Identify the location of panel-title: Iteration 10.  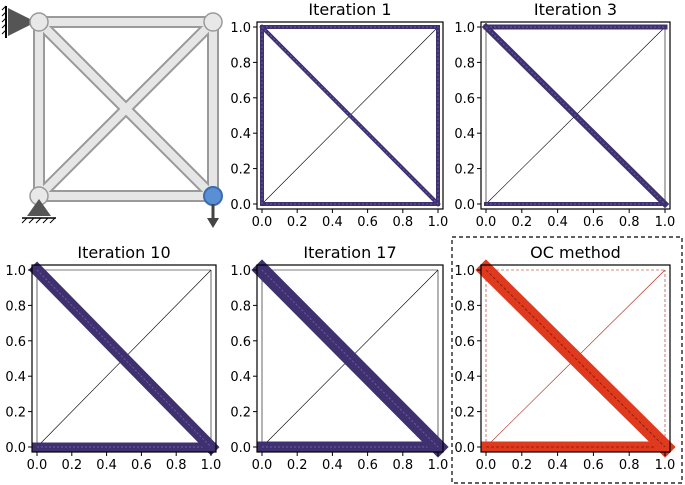
(123, 252).